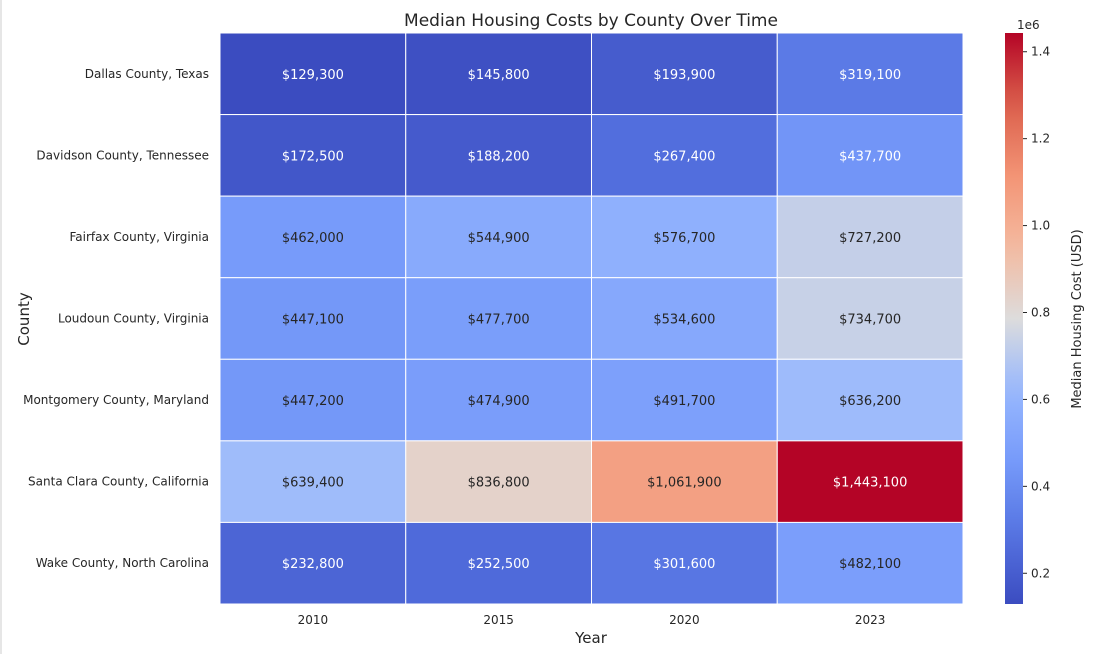  Describe the element at coordinates (1014, 318) in the screenshot. I see `colorbar` at that location.